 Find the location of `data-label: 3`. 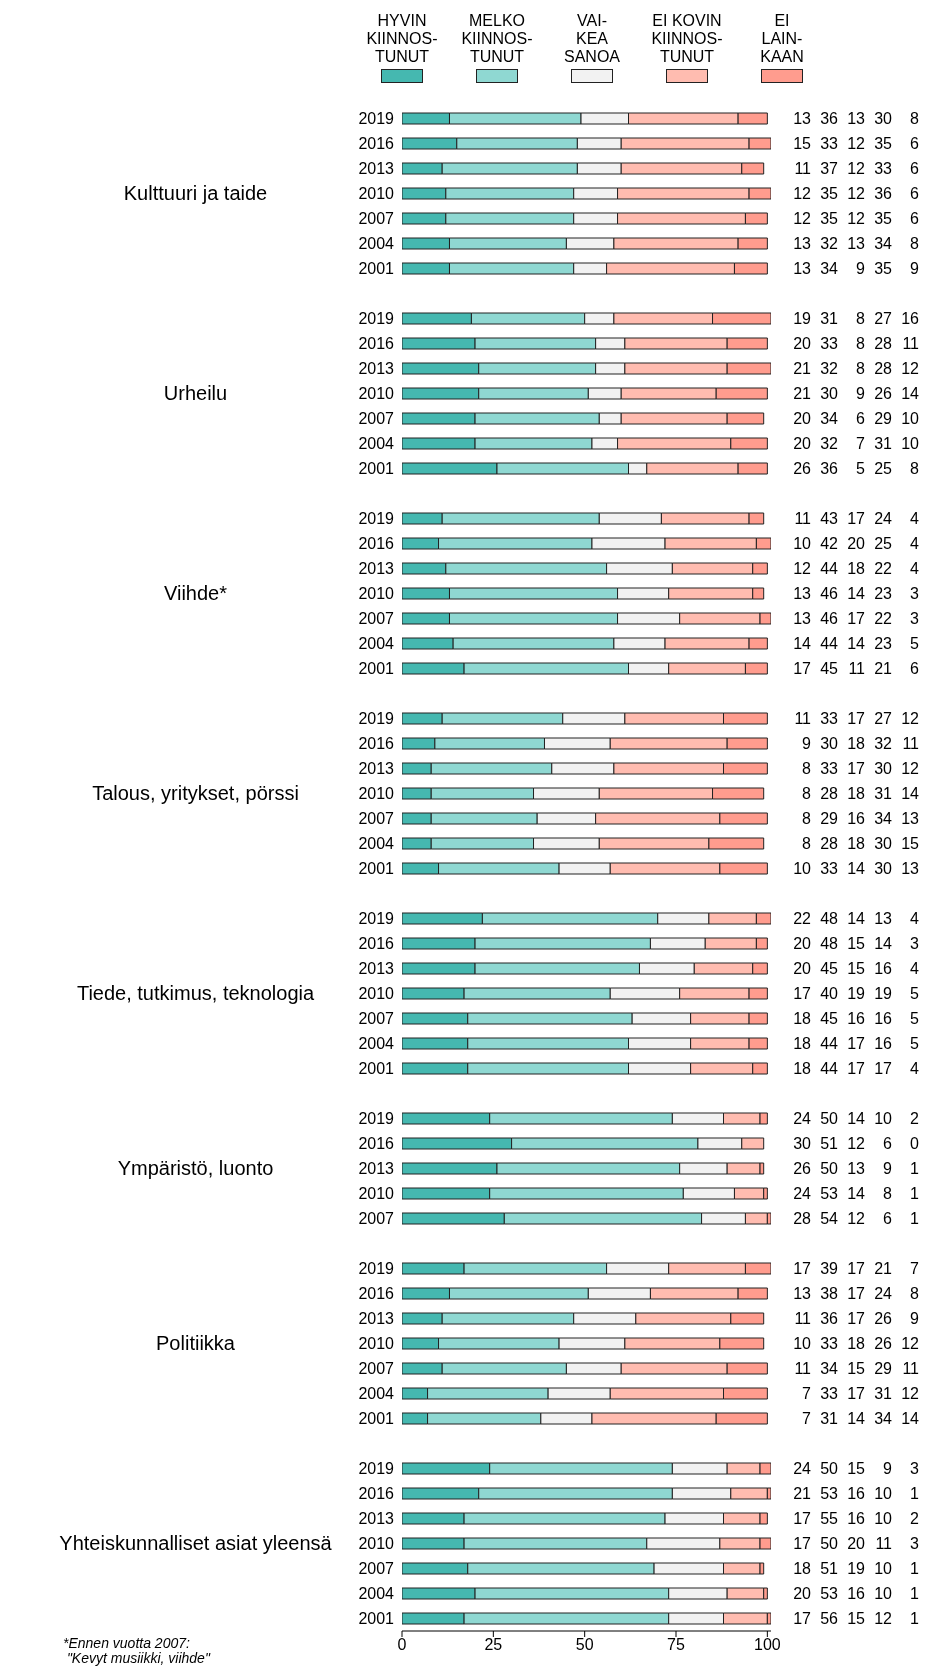

data-label: 3 is located at coordinates (915, 1544).